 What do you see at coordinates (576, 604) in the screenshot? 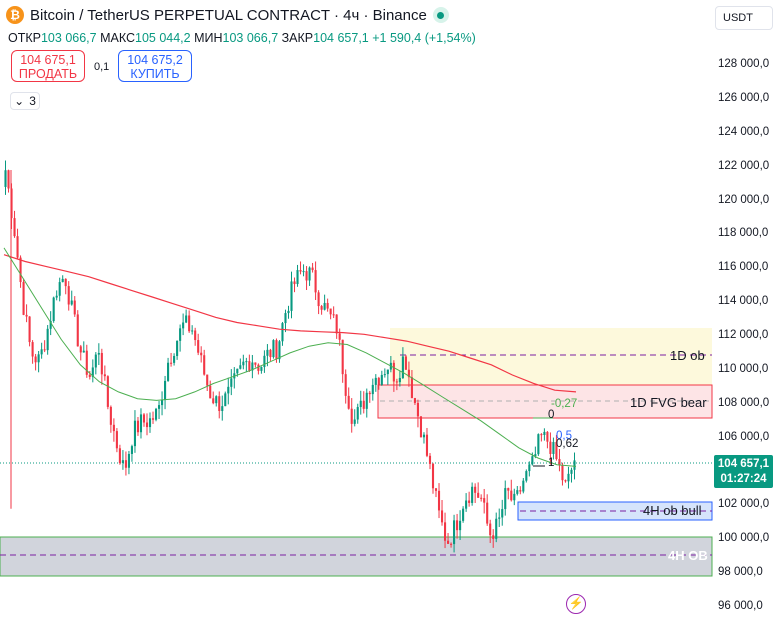
I see `lightning-icon: ⚡` at bounding box center [576, 604].